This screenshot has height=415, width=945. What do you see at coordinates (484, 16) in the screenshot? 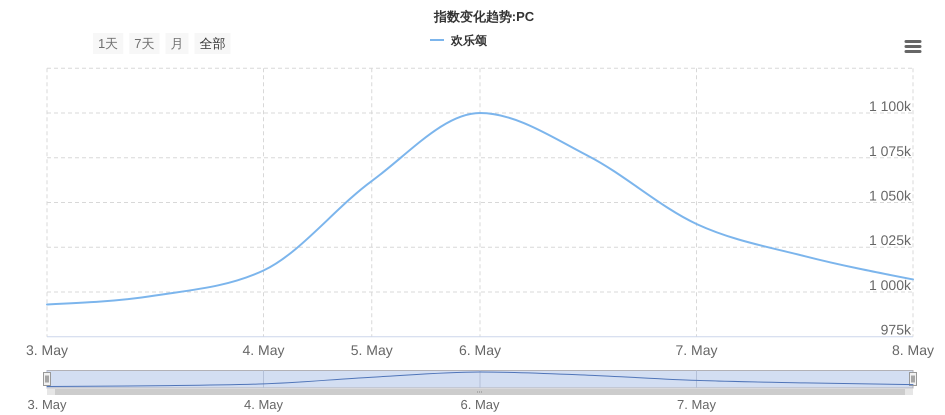
I see `title: 指数变化趋势:PC` at bounding box center [484, 16].